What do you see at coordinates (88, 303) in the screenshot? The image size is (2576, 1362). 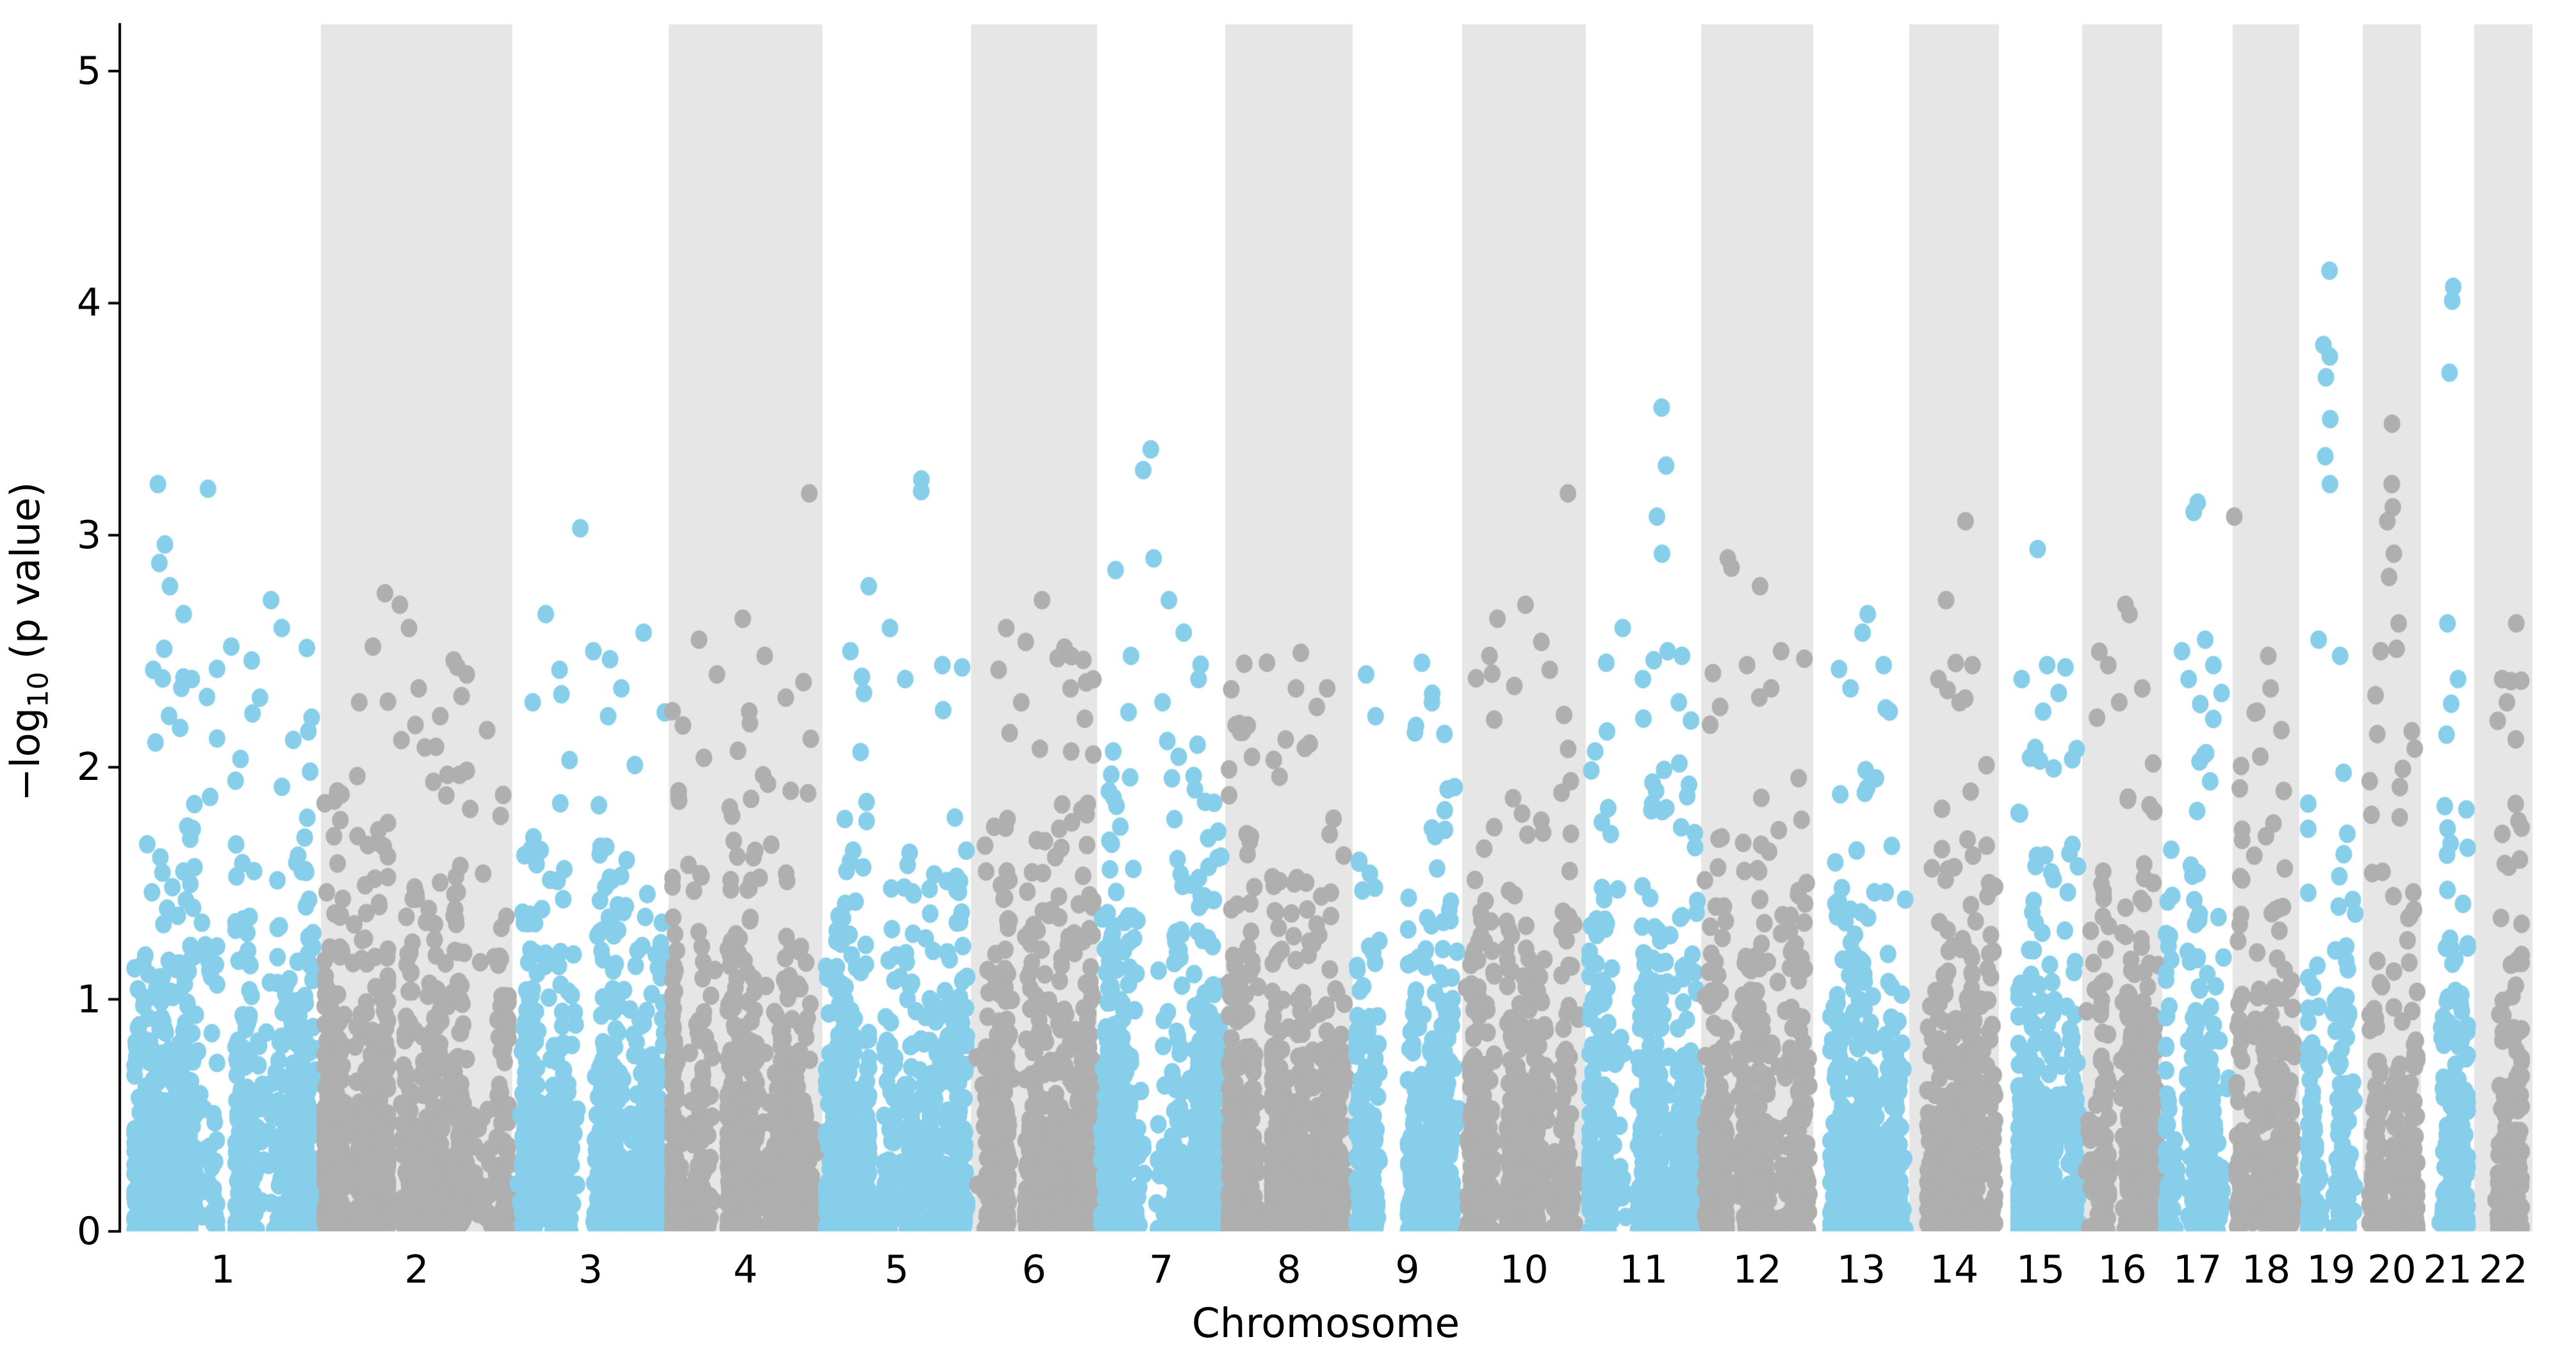 I see `y-tick-label-4: 4` at bounding box center [88, 303].